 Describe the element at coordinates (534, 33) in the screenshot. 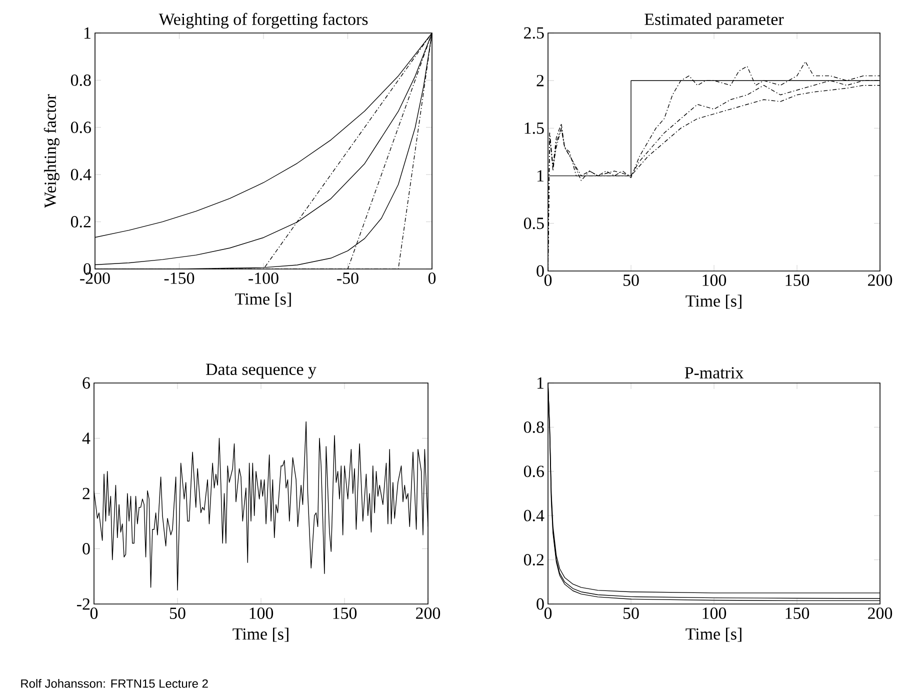

I see `y-tick-label: 2.5` at that location.